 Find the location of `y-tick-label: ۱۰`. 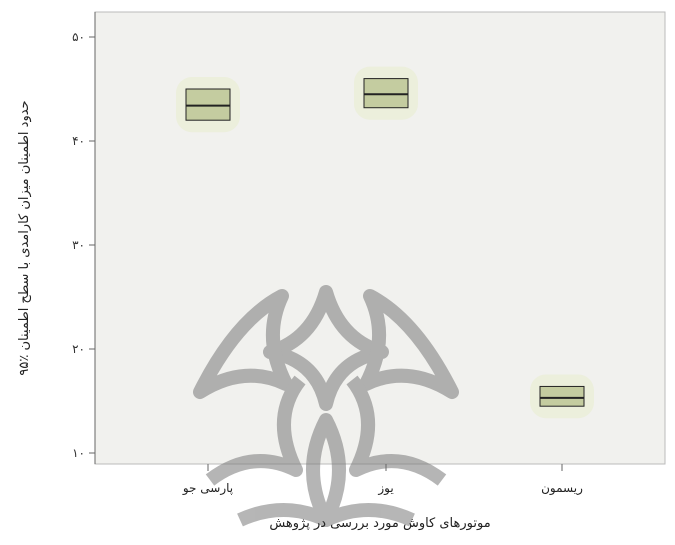

y-tick-label: ۱۰ is located at coordinates (78, 453).